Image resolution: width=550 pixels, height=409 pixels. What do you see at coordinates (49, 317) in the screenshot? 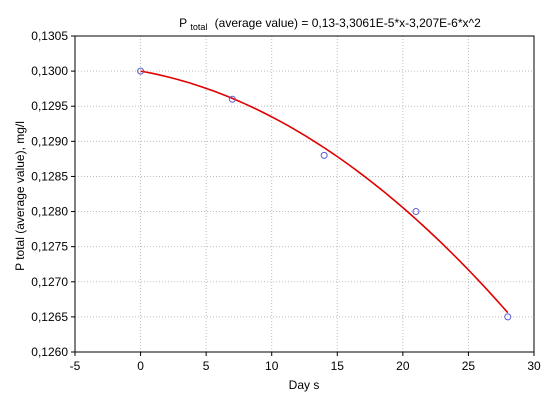
I see `y-tick-label-1: 0,1265` at bounding box center [49, 317].